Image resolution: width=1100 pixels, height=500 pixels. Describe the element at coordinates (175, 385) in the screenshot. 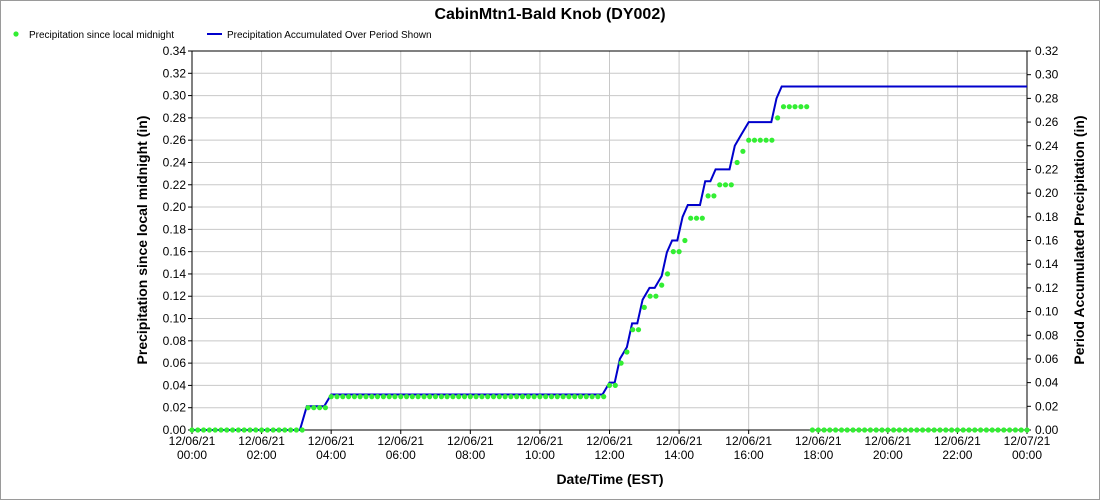

I see `left-tick-label: 0.04` at that location.